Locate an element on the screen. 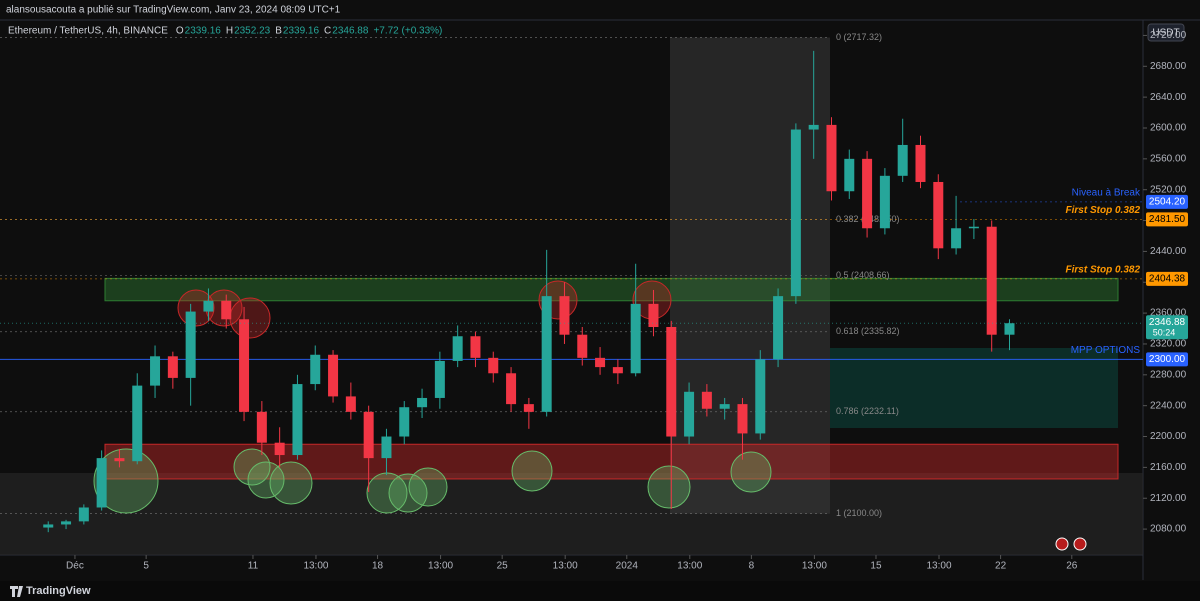 The image size is (1200, 601). level-name: First Stop 0.382 is located at coordinates (1103, 270).